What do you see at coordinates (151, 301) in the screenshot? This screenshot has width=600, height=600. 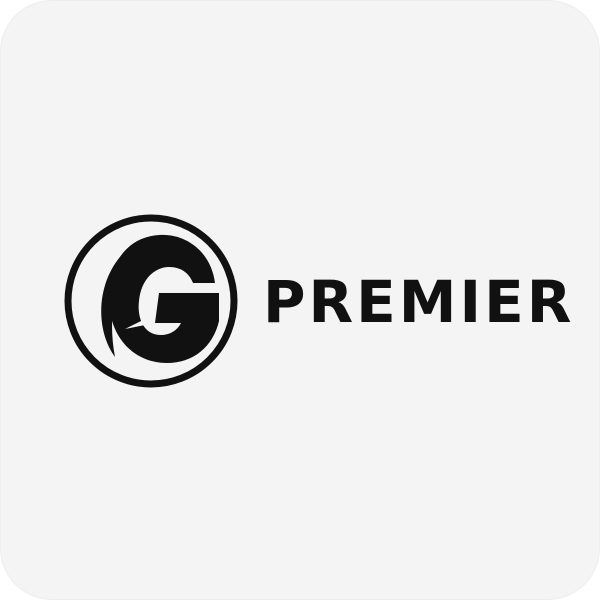 I see `g-circle-emblem-icon` at bounding box center [151, 301].